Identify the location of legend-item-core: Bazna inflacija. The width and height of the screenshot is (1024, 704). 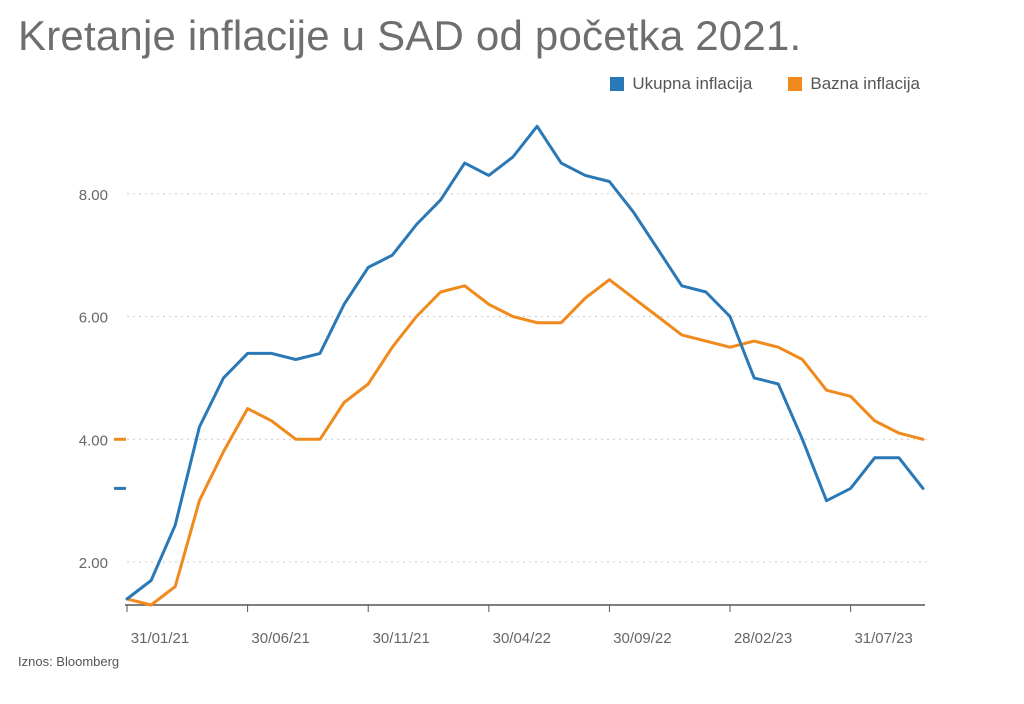
(854, 84).